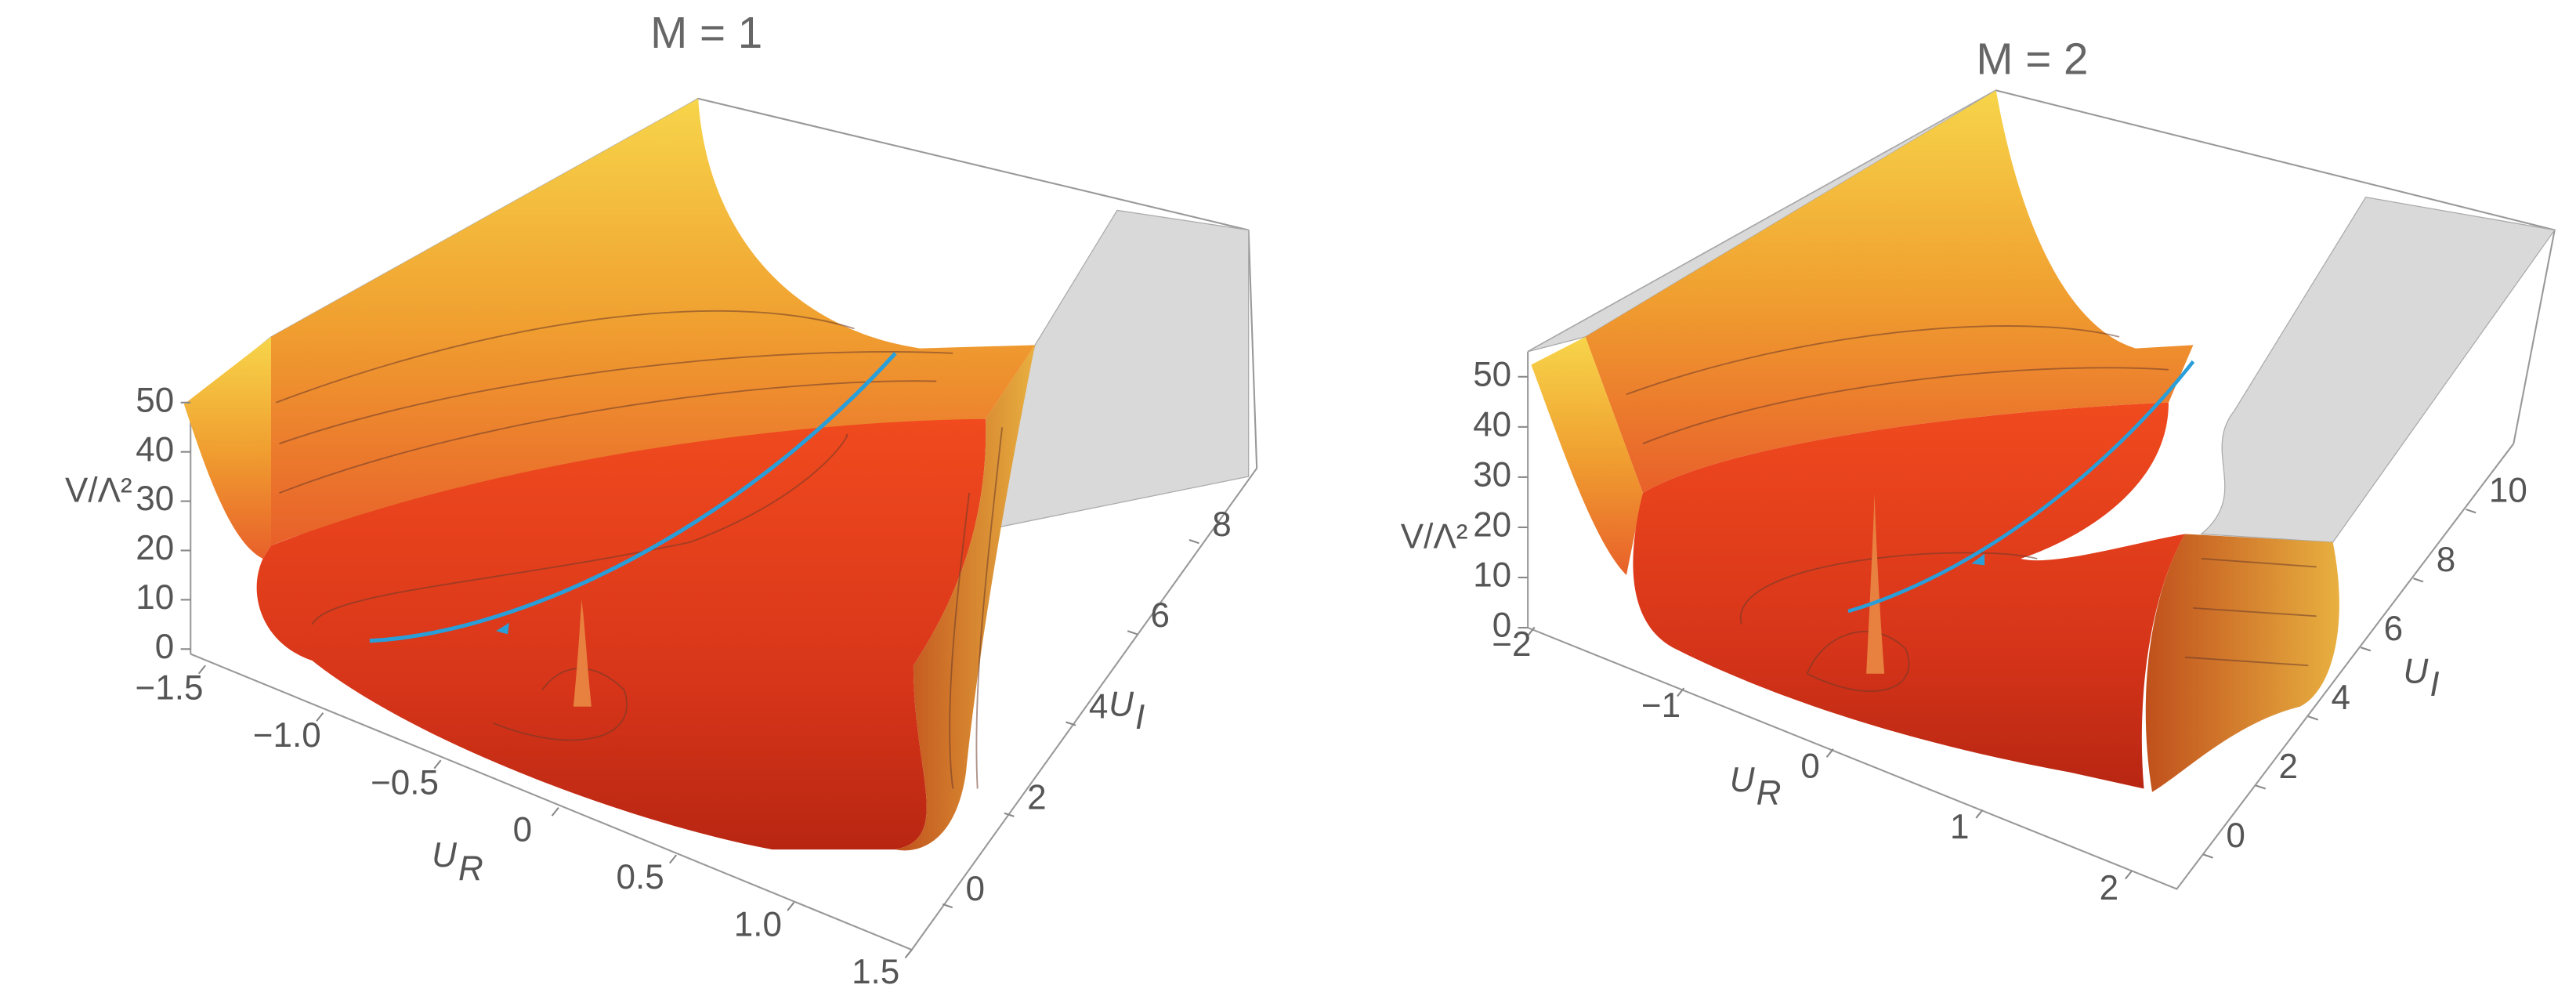  Describe the element at coordinates (2508, 491) in the screenshot. I see `y-tick-label: 10` at that location.